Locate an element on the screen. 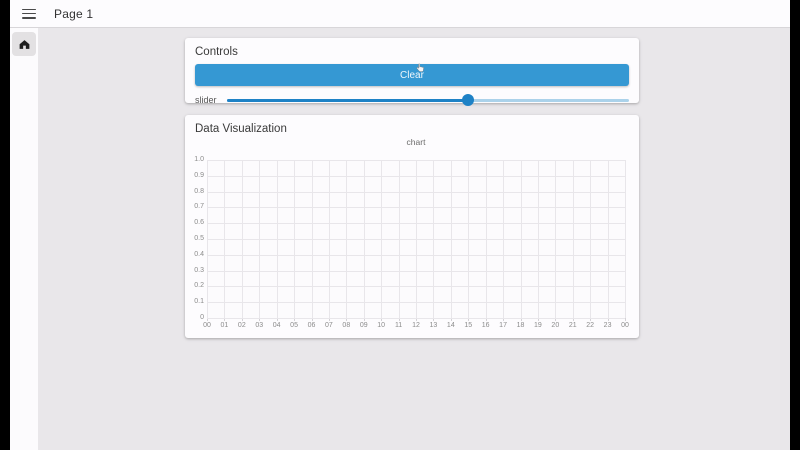  x-tick-label: 11 is located at coordinates (398, 325).